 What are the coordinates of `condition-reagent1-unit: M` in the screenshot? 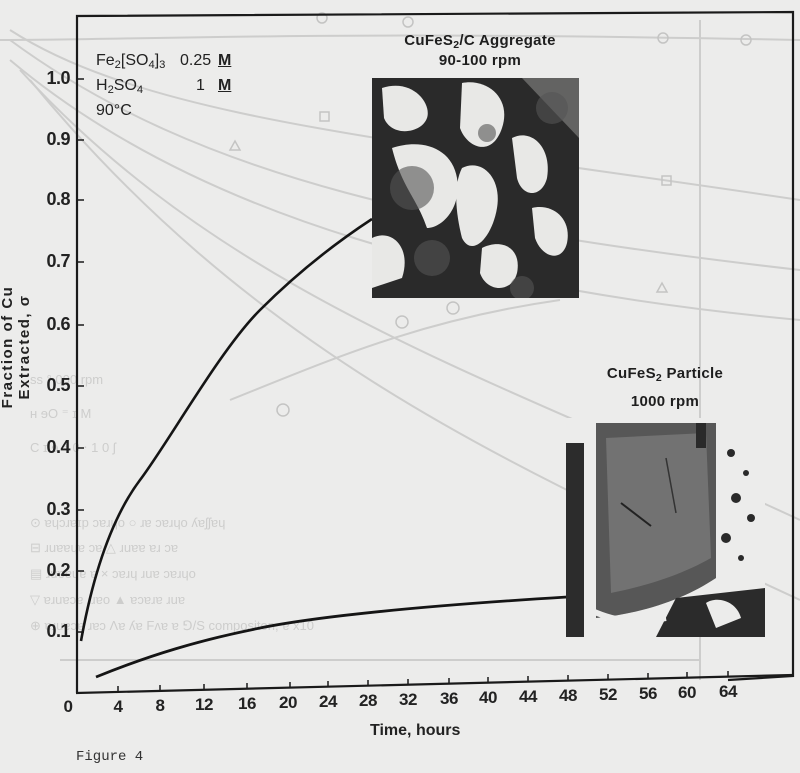 It's located at (225, 60).